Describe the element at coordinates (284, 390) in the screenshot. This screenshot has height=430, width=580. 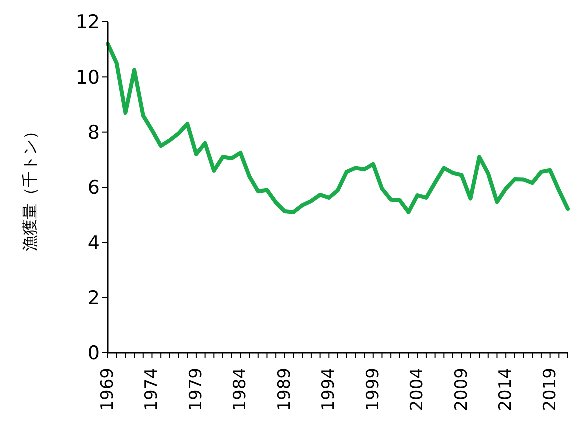
I see `x-tick-label: 1989` at that location.